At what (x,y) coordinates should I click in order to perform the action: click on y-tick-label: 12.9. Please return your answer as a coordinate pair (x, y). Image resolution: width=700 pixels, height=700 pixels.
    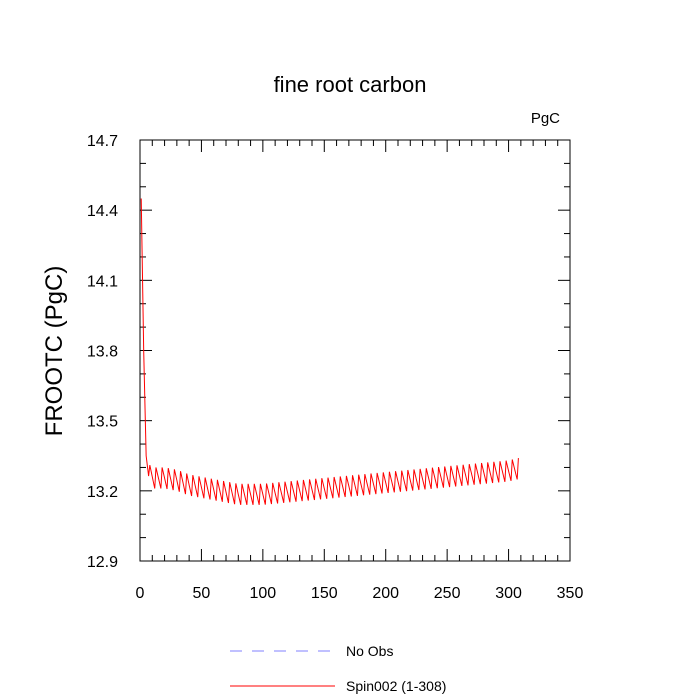
    Looking at the image, I should click on (102, 562).